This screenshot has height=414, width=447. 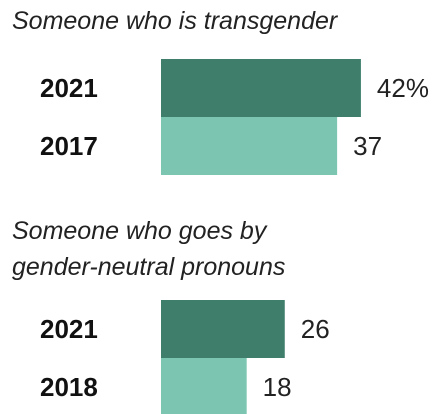 What do you see at coordinates (69, 146) in the screenshot?
I see `category-label-1-2017: 2017` at bounding box center [69, 146].